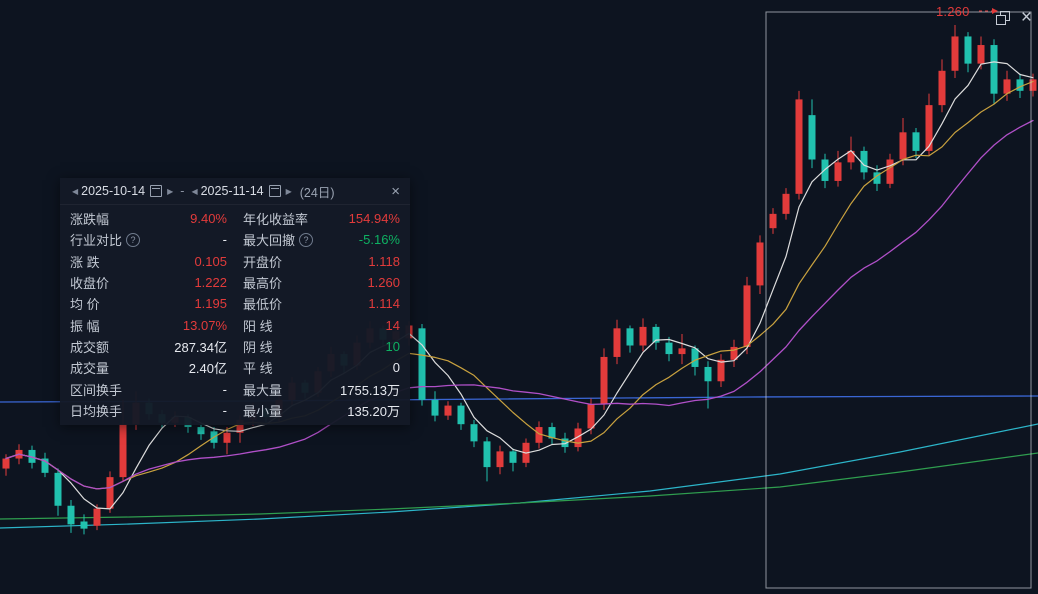 Image resolution: width=1038 pixels, height=594 pixels. What do you see at coordinates (148, 282) in the screenshot?
I see `stat-cell: 收盘价 1.222` at bounding box center [148, 282].